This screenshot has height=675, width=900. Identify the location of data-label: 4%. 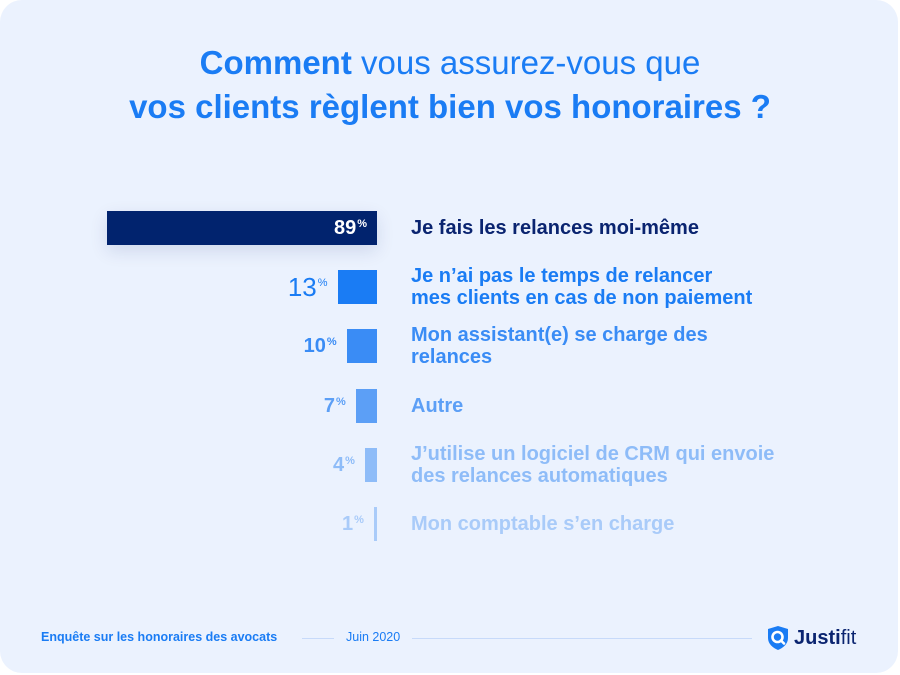
(343, 465).